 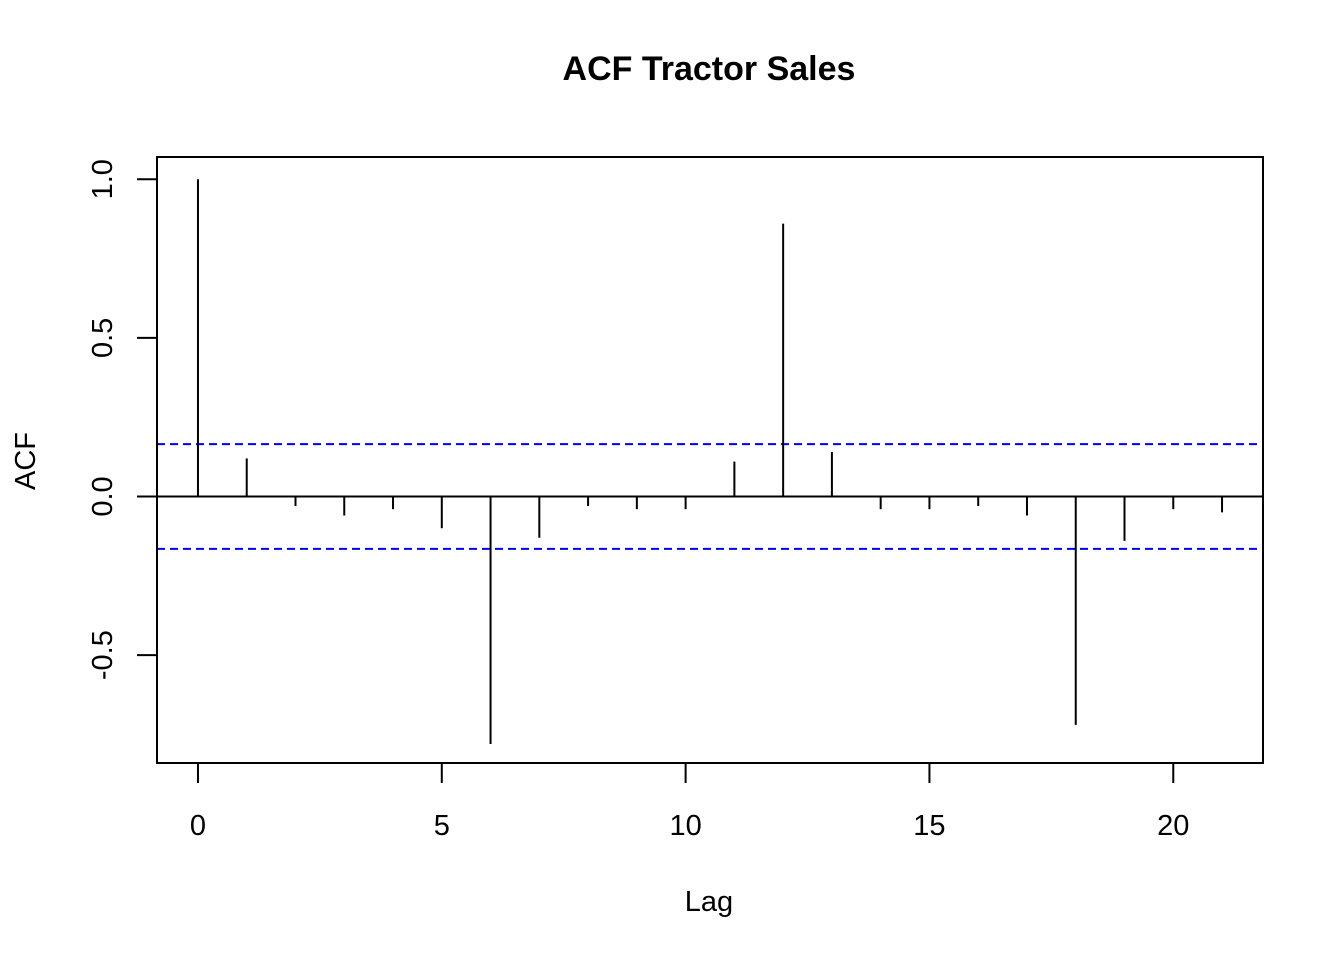 What do you see at coordinates (122, 419) in the screenshot?
I see `y-axis: -0.5 0.0 0.5 1.0` at bounding box center [122, 419].